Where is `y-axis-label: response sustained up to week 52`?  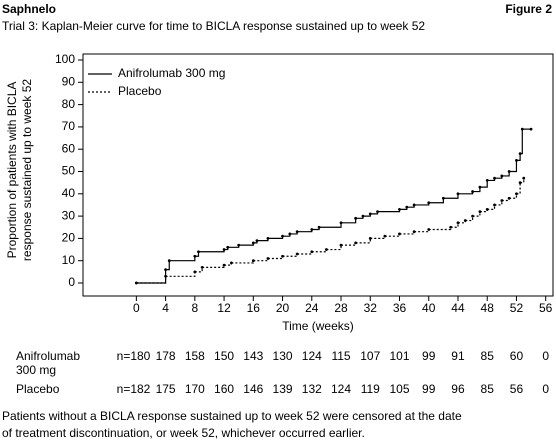
y-axis-label: response sustained up to week 52 is located at coordinates (27, 170).